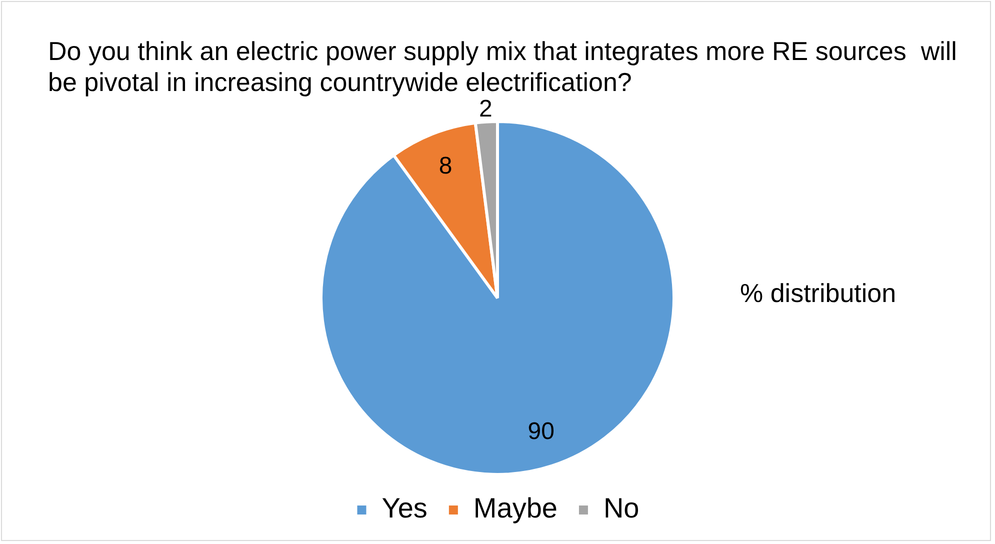  Describe the element at coordinates (621, 508) in the screenshot. I see `legend-label: No` at that location.